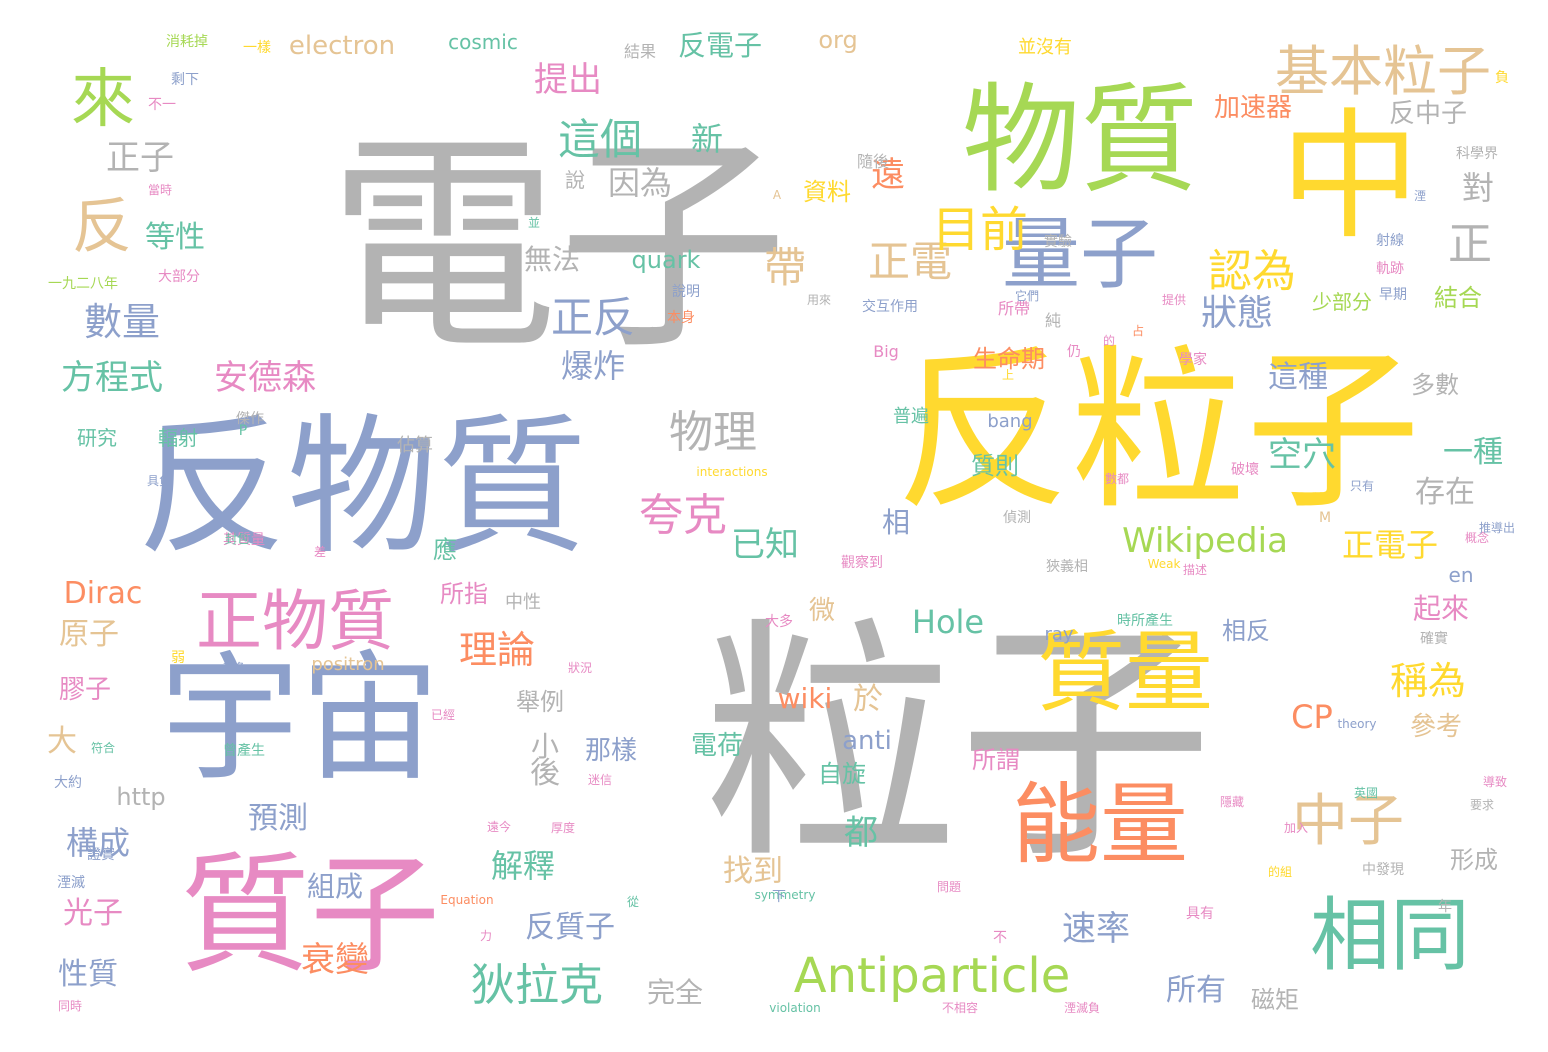  What do you see at coordinates (537, 985) in the screenshot?
I see `cloud-word: 狄拉克` at bounding box center [537, 985].